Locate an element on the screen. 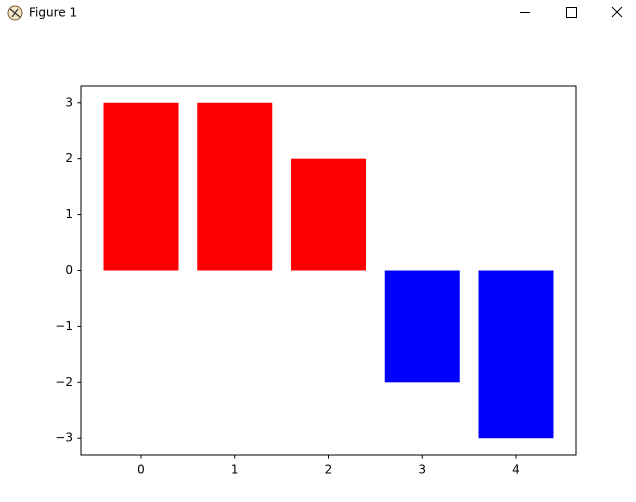  x-tick-label: 4 is located at coordinates (516, 470).